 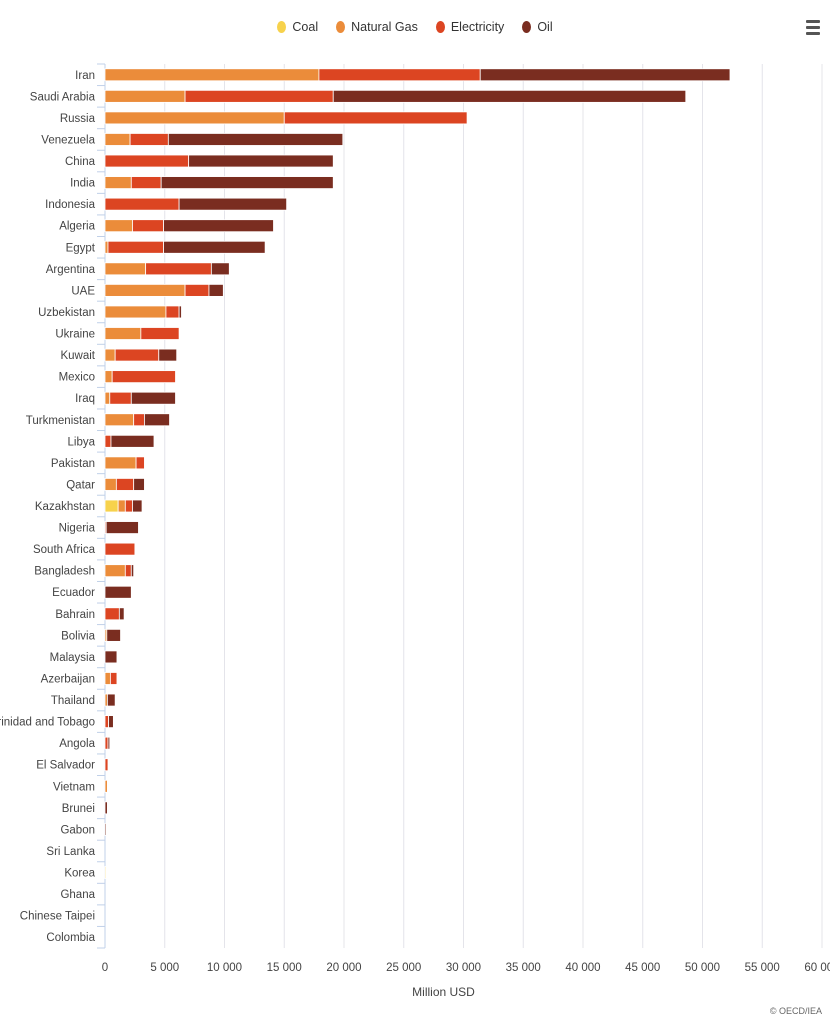 I want to click on category-label: Indonesia, so click(x=70, y=205).